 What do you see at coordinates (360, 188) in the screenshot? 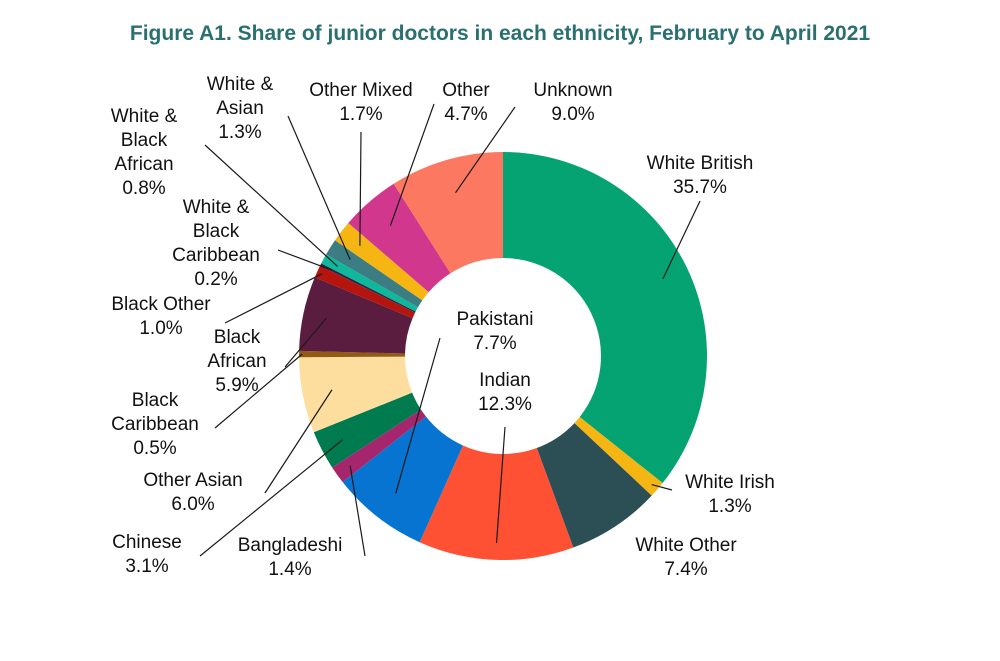
I see `leader-line-other-mixed` at bounding box center [360, 188].